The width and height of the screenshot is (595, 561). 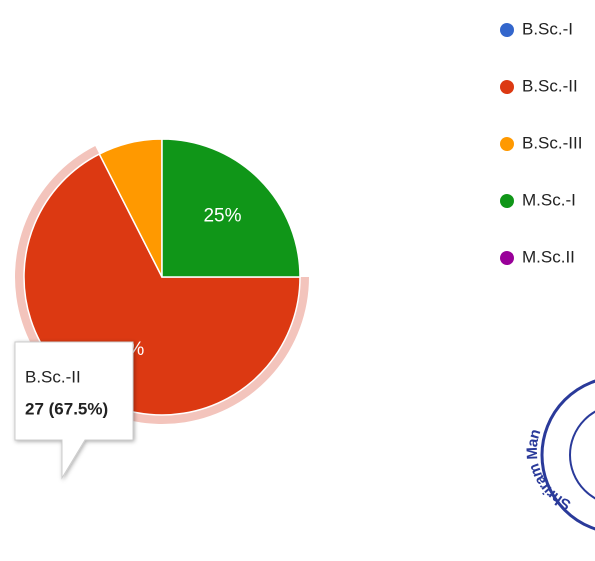 I want to click on tooltip-value: 27 (67.5%), so click(x=66, y=408).